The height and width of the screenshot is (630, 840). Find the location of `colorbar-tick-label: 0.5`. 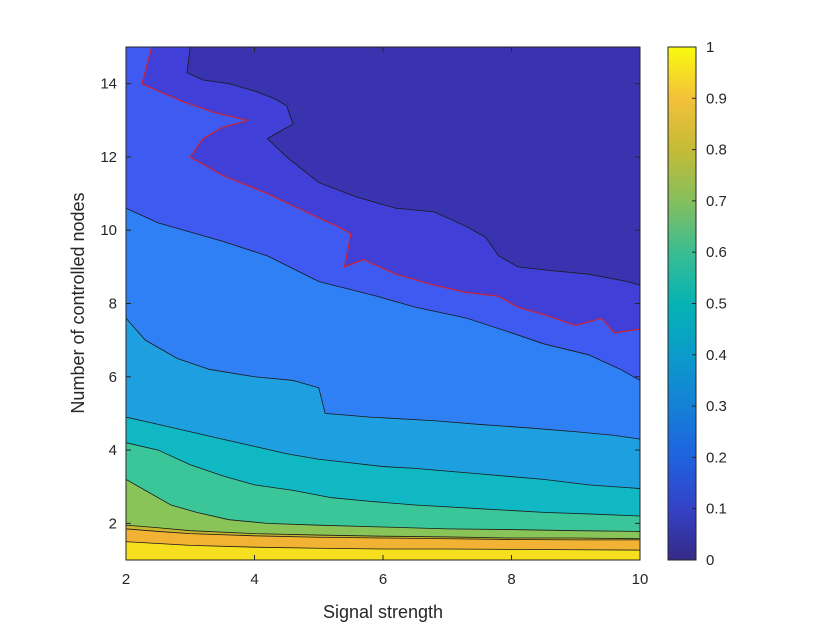

colorbar-tick-label: 0.5 is located at coordinates (716, 304).